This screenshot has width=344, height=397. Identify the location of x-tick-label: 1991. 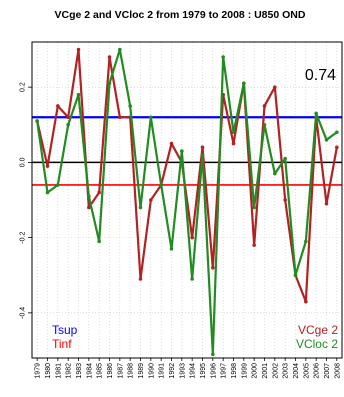
(162, 371).